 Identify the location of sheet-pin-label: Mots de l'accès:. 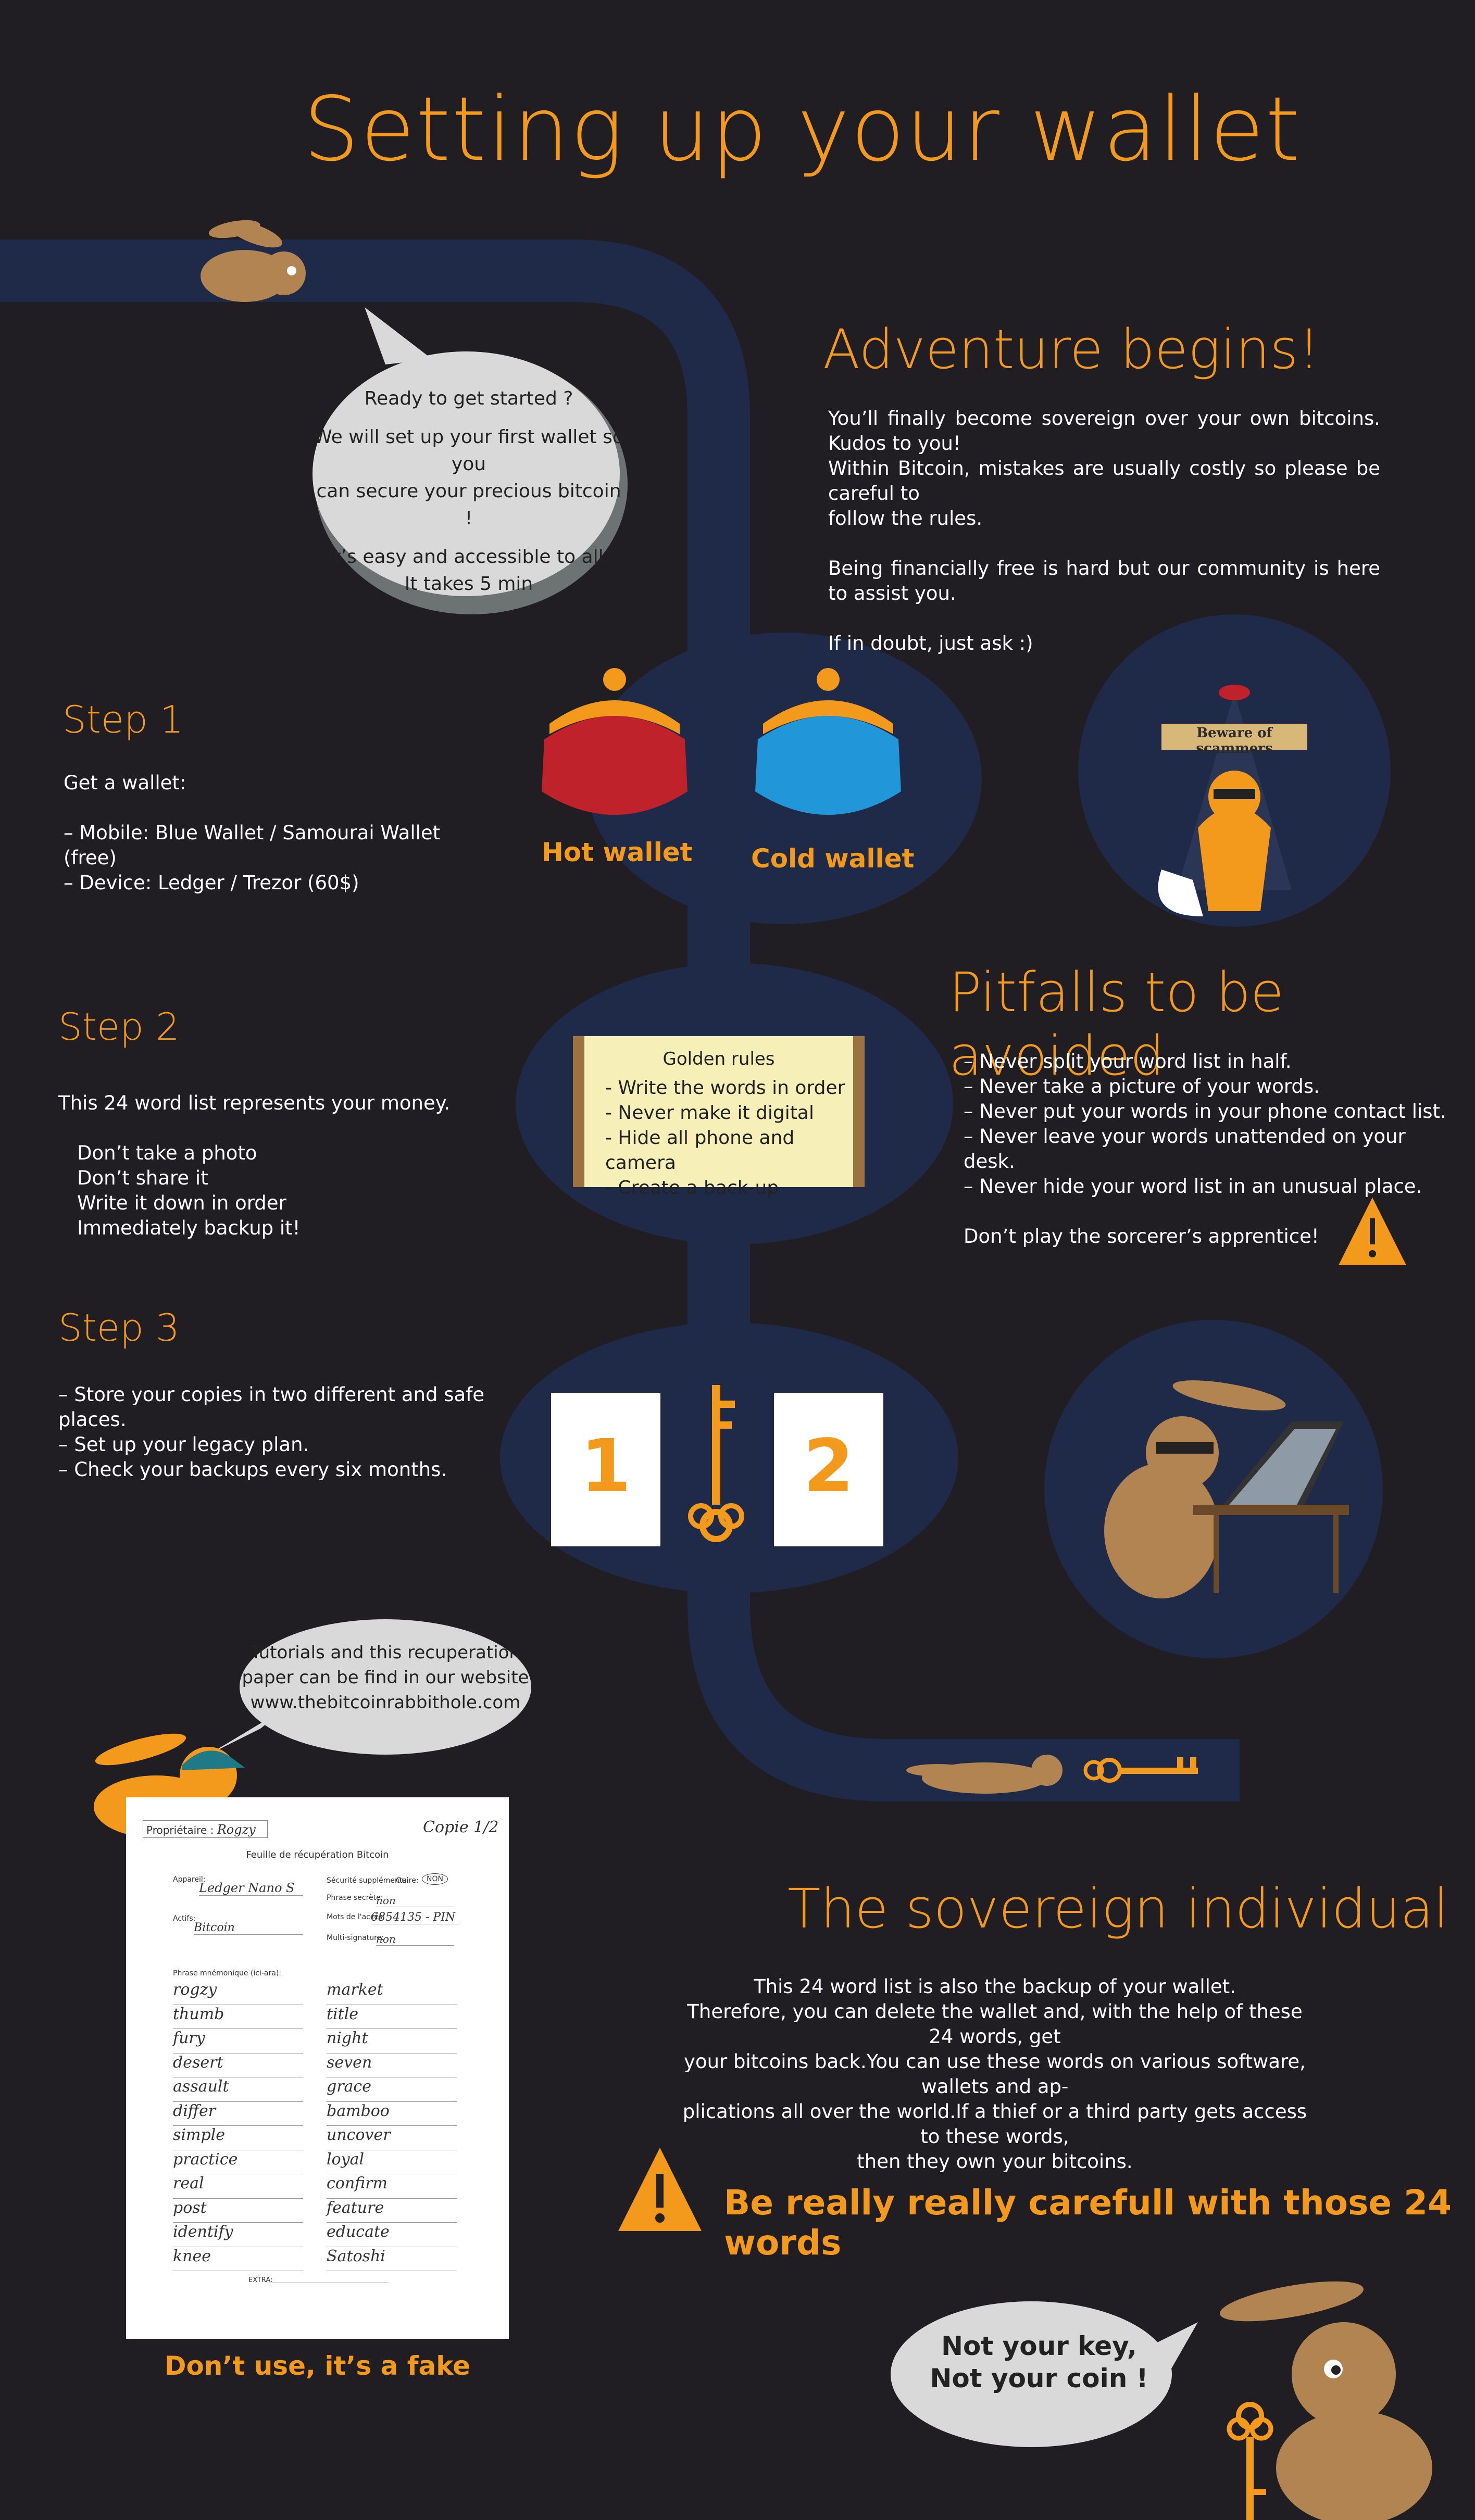
(356, 1917).